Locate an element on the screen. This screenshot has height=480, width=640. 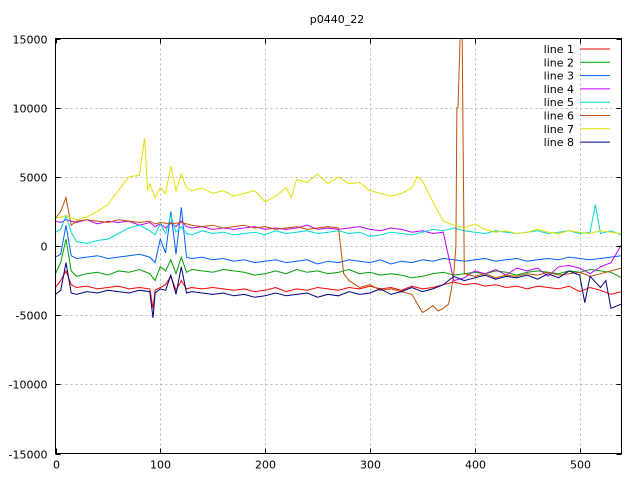
legend-label: line 5 is located at coordinates (559, 102).